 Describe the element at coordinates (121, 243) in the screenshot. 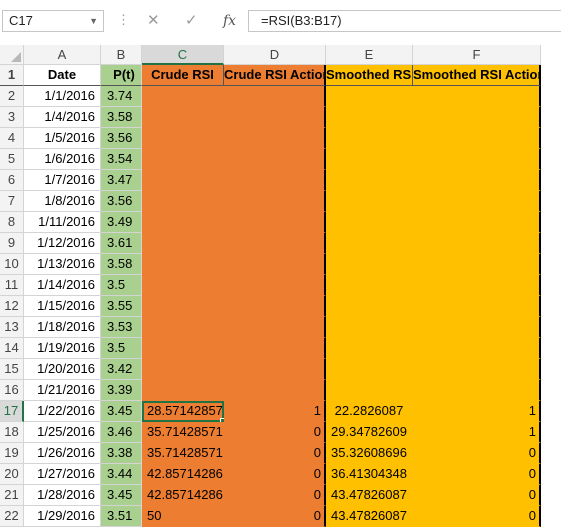

I see `cell-price: 3.61` at that location.